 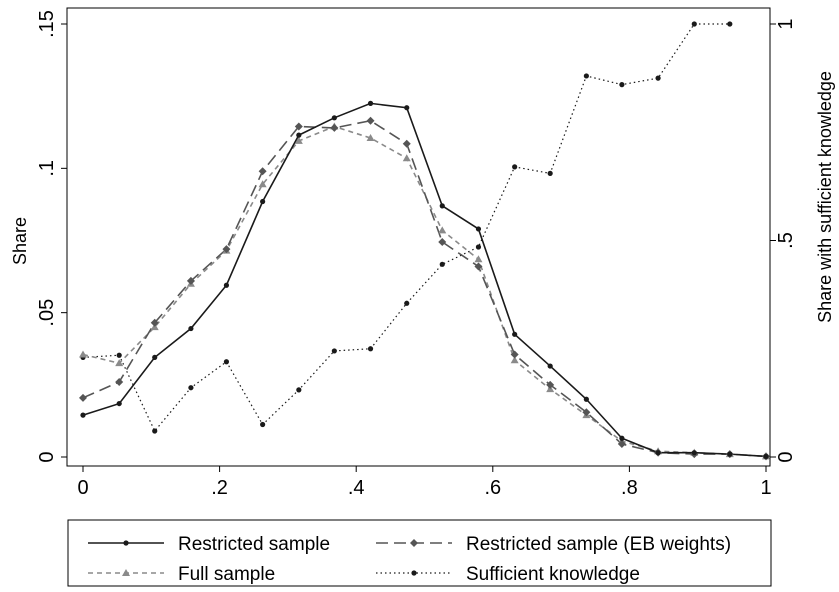 I want to click on x-tick-label: .8, so click(x=629, y=488).